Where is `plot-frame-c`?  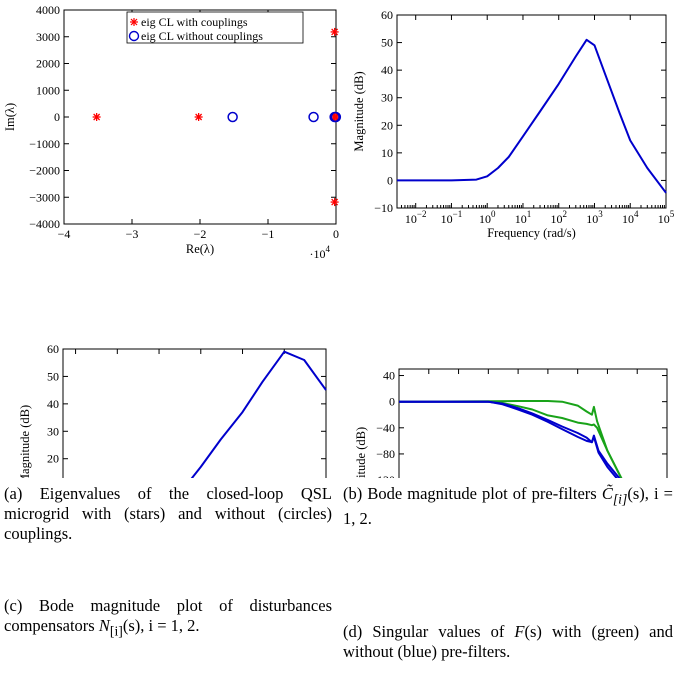
plot-frame-c is located at coordinates (194, 413).